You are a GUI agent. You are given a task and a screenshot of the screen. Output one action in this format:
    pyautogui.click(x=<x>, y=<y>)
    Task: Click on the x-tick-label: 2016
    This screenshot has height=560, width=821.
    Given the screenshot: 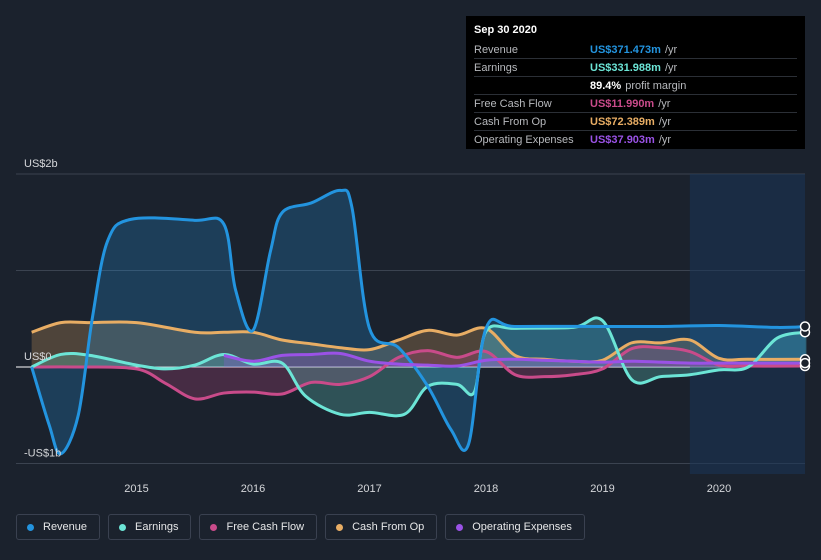 What is the action you would take?
    pyautogui.click(x=253, y=489)
    